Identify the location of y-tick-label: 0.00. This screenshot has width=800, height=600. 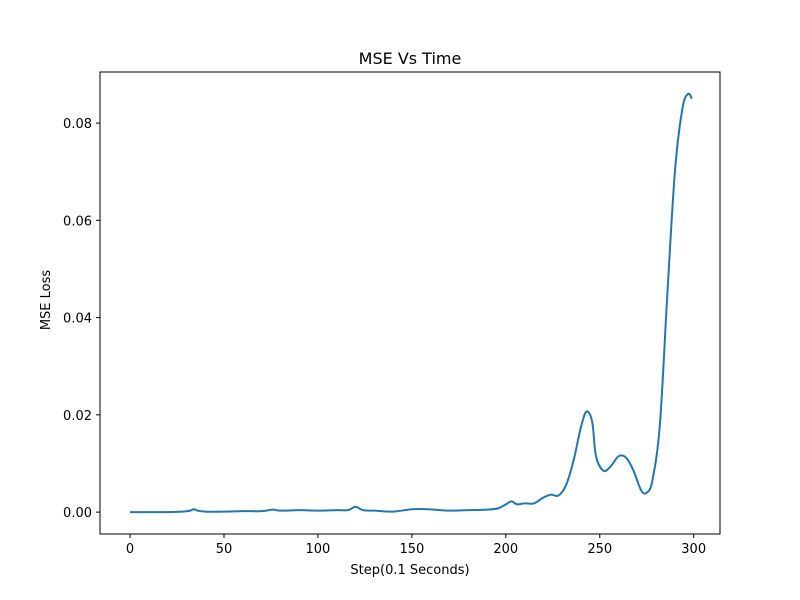
(77, 513).